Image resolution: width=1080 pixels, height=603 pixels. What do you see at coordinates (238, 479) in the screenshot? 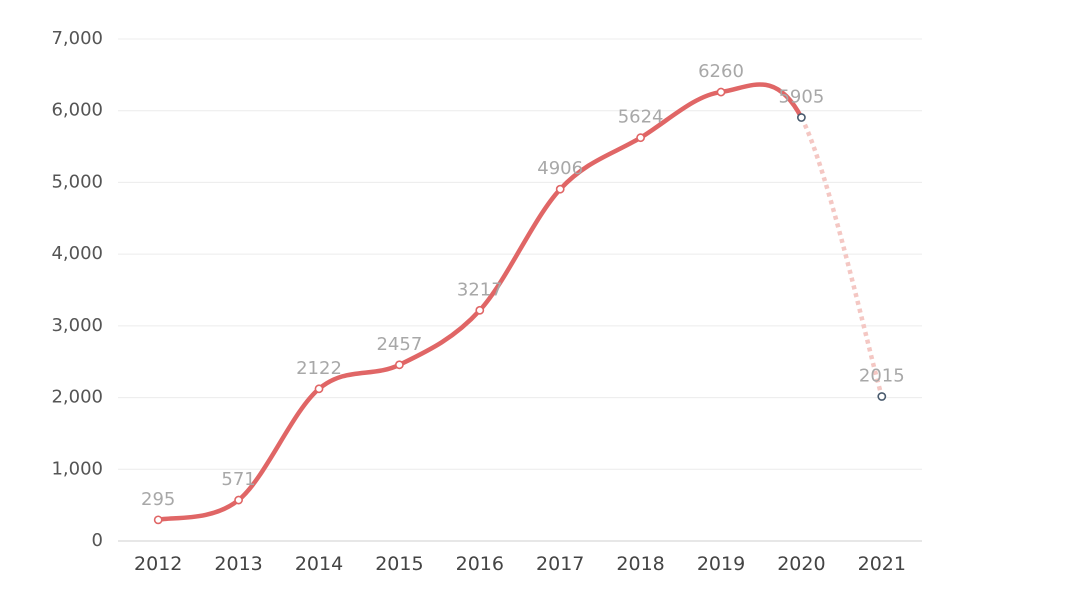
I see `data-label: 571` at bounding box center [238, 479].